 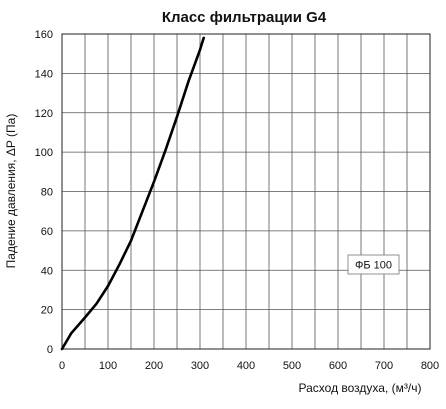 I want to click on chart-title: Класс фильтрации G4, so click(x=244, y=17).